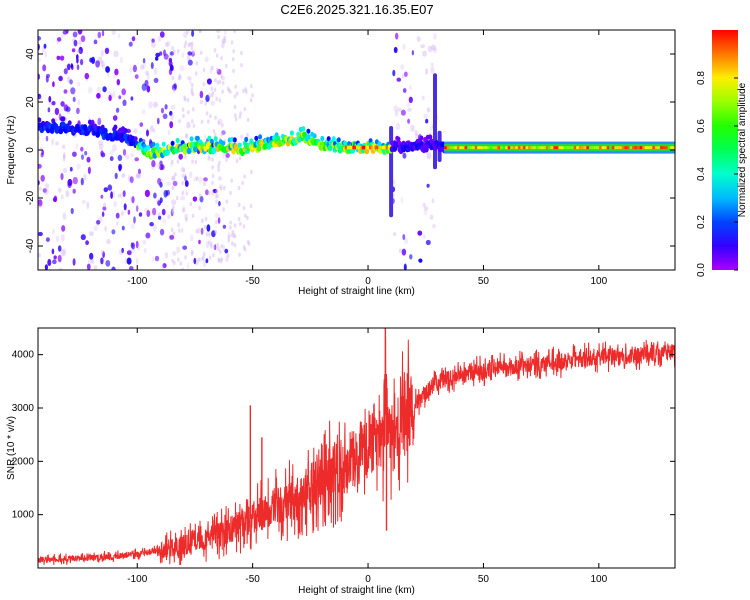 The height and width of the screenshot is (600, 750). I want to click on colorbar-tick-label: 0.2, so click(701, 222).